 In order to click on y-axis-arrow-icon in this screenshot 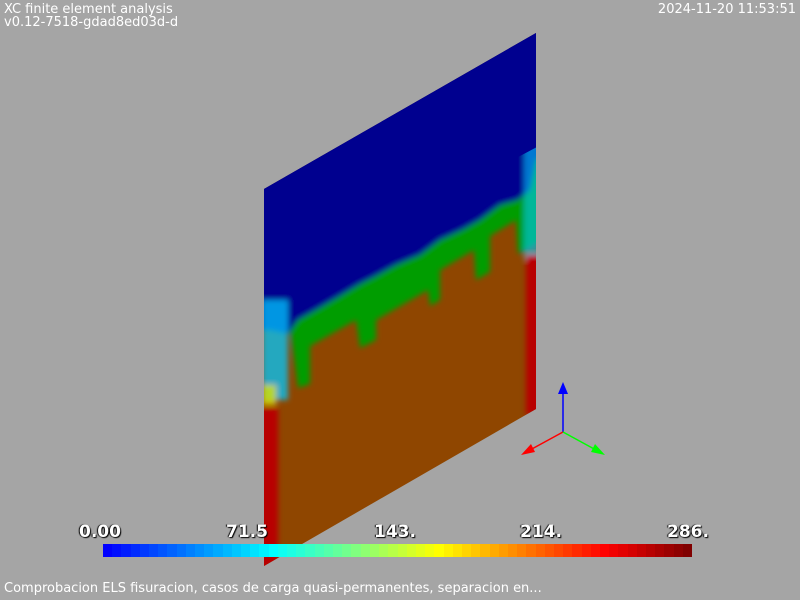, I will do `click(598, 449)`.